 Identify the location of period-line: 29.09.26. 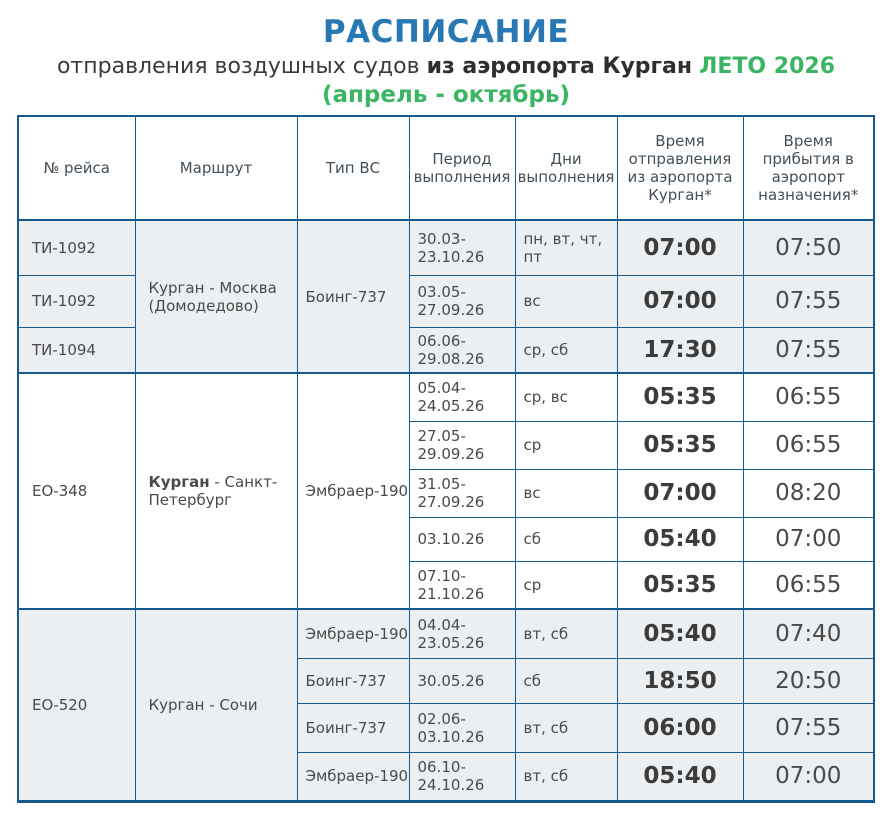
(451, 454).